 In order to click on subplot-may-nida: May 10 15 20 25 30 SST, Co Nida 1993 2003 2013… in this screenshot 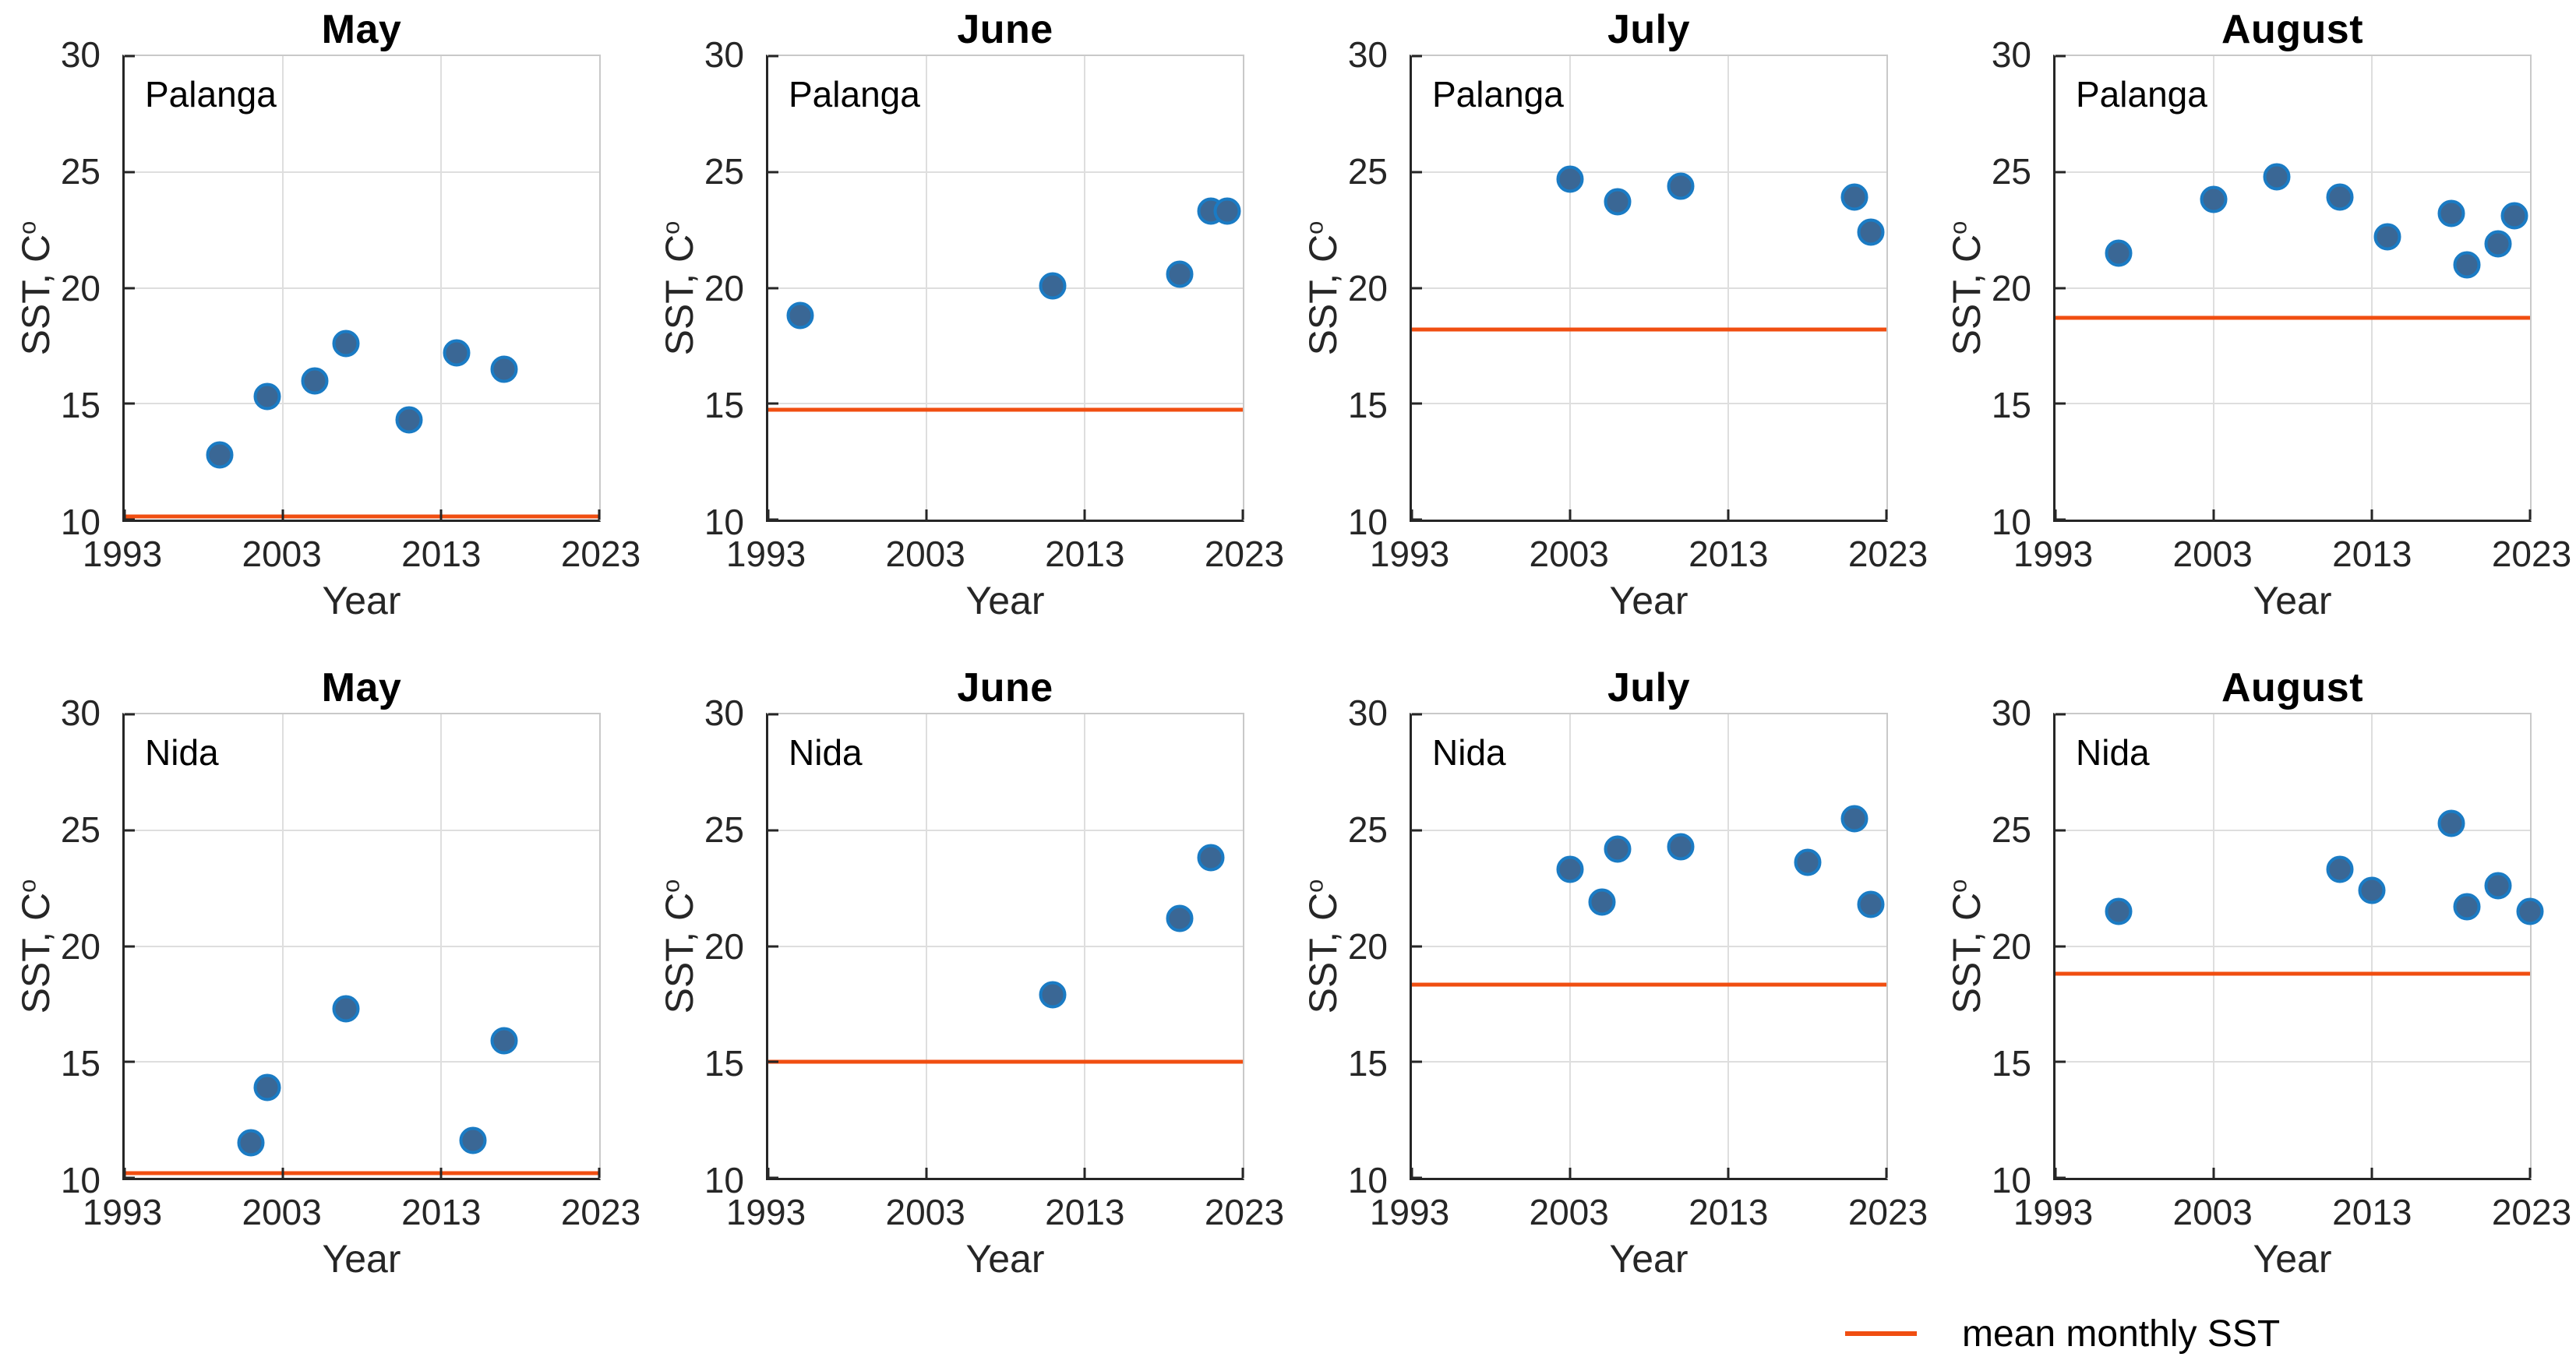, I will do `click(322, 987)`.